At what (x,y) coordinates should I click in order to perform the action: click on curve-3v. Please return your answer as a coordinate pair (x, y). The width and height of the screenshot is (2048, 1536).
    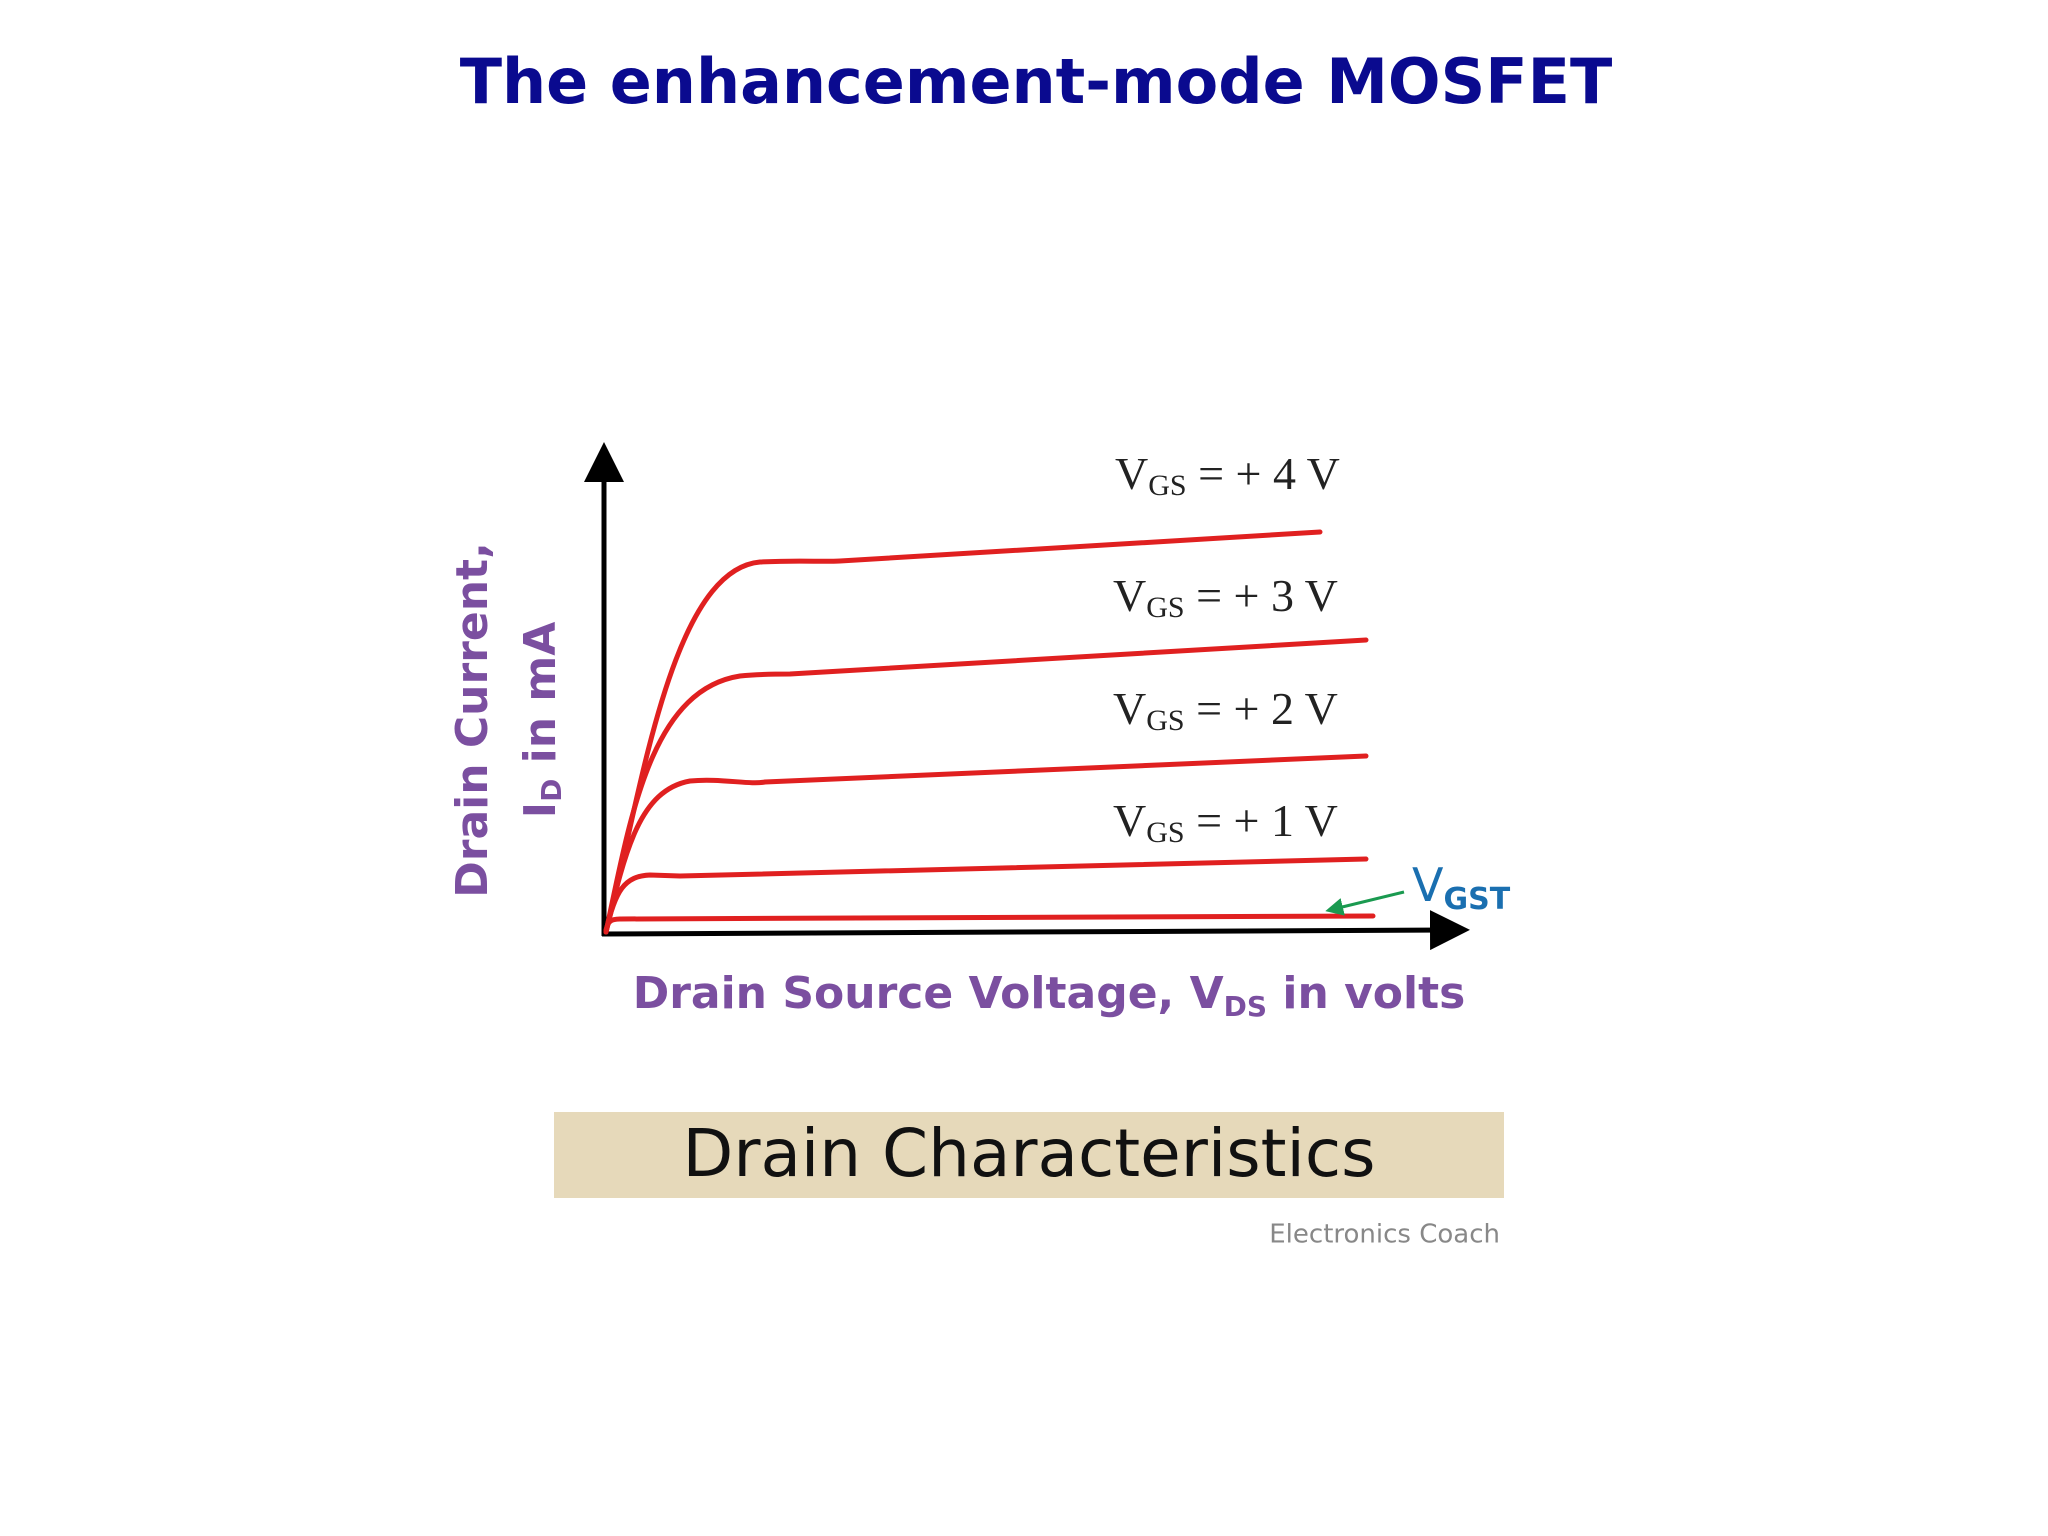
    Looking at the image, I should click on (986, 786).